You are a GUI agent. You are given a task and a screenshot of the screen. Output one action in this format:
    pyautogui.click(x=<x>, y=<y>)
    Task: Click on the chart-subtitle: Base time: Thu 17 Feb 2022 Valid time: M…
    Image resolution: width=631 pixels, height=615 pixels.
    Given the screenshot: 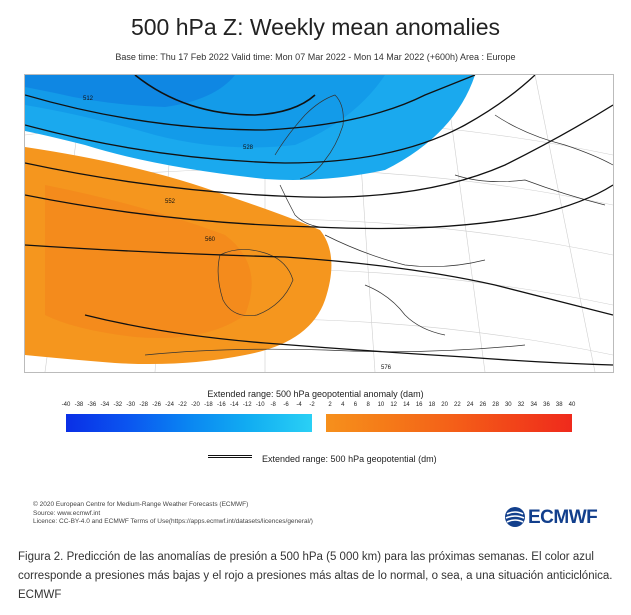 What is the action you would take?
    pyautogui.click(x=315, y=57)
    